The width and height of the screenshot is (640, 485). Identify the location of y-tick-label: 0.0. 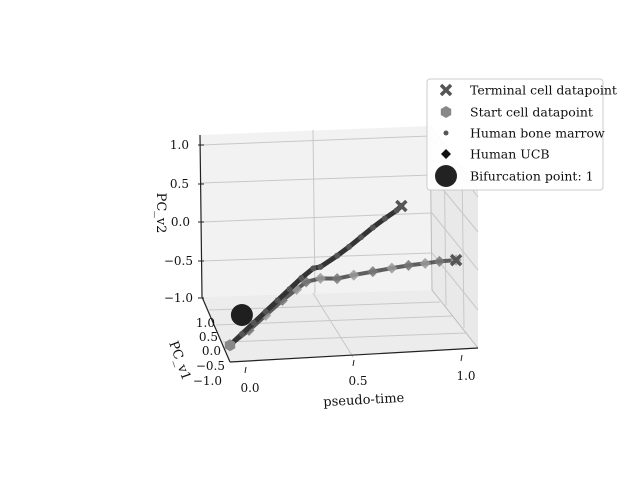
(211, 351).